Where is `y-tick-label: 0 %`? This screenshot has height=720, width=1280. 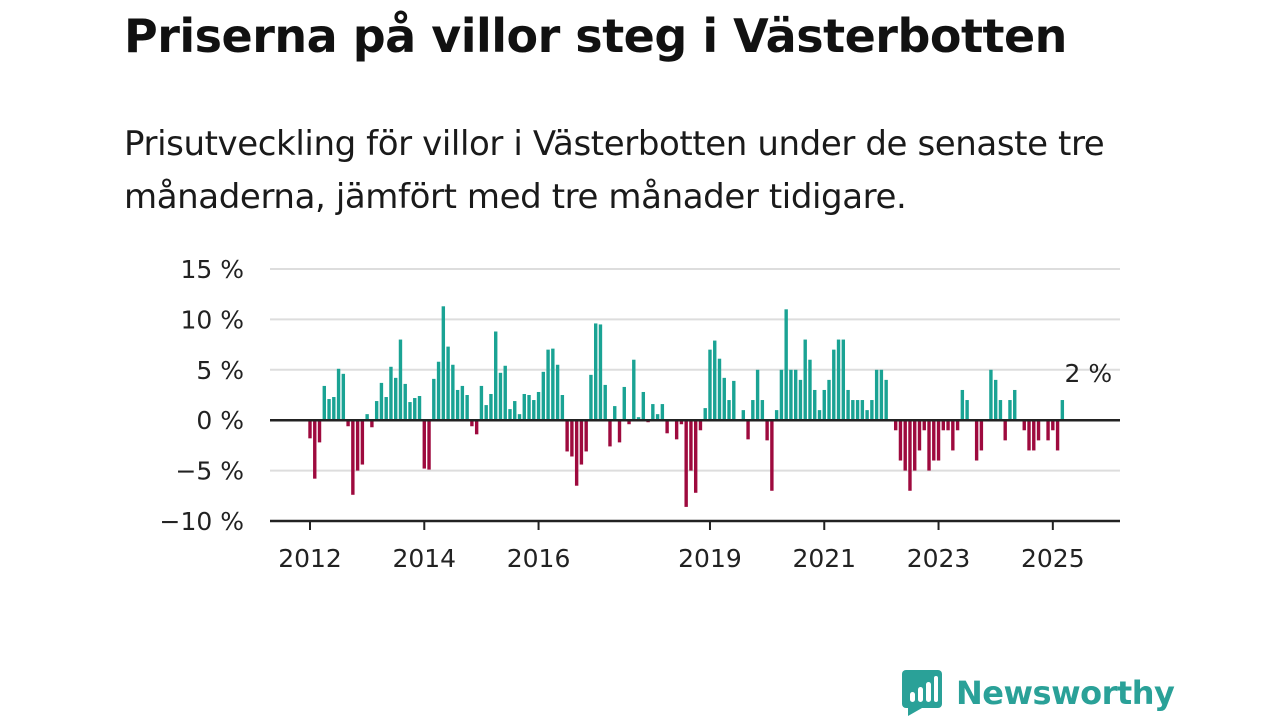 y-tick-label: 0 % is located at coordinates (220, 420).